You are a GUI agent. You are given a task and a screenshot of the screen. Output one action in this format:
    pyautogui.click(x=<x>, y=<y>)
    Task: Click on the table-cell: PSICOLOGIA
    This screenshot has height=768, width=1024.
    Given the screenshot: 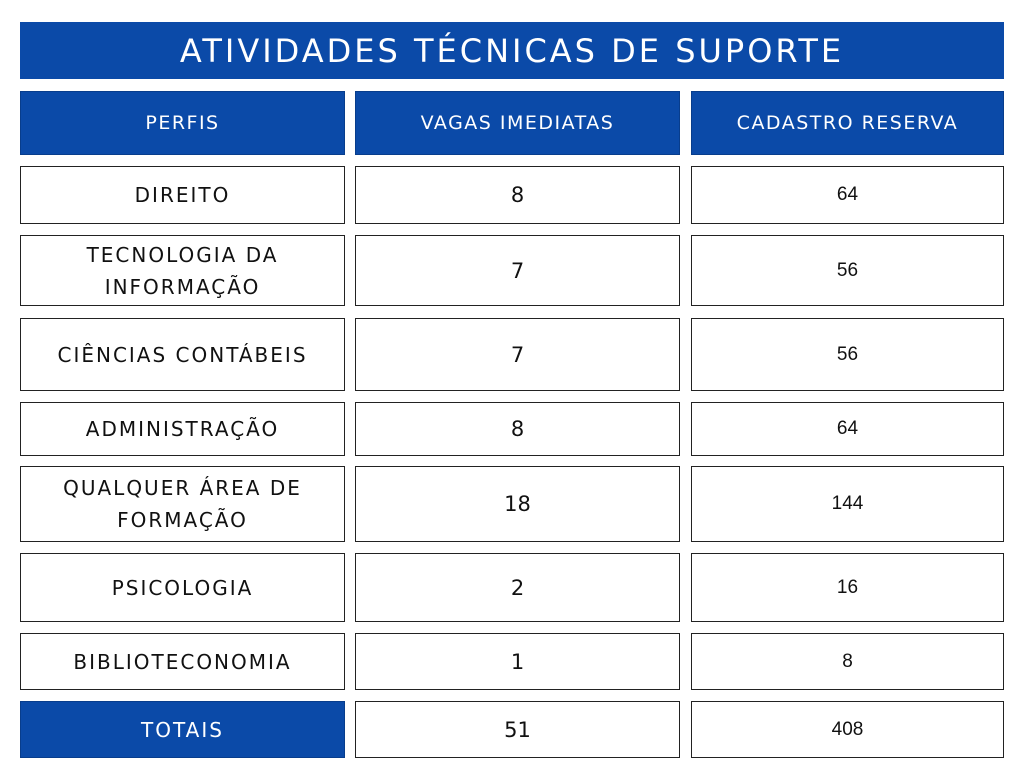 What is the action you would take?
    pyautogui.click(x=182, y=587)
    